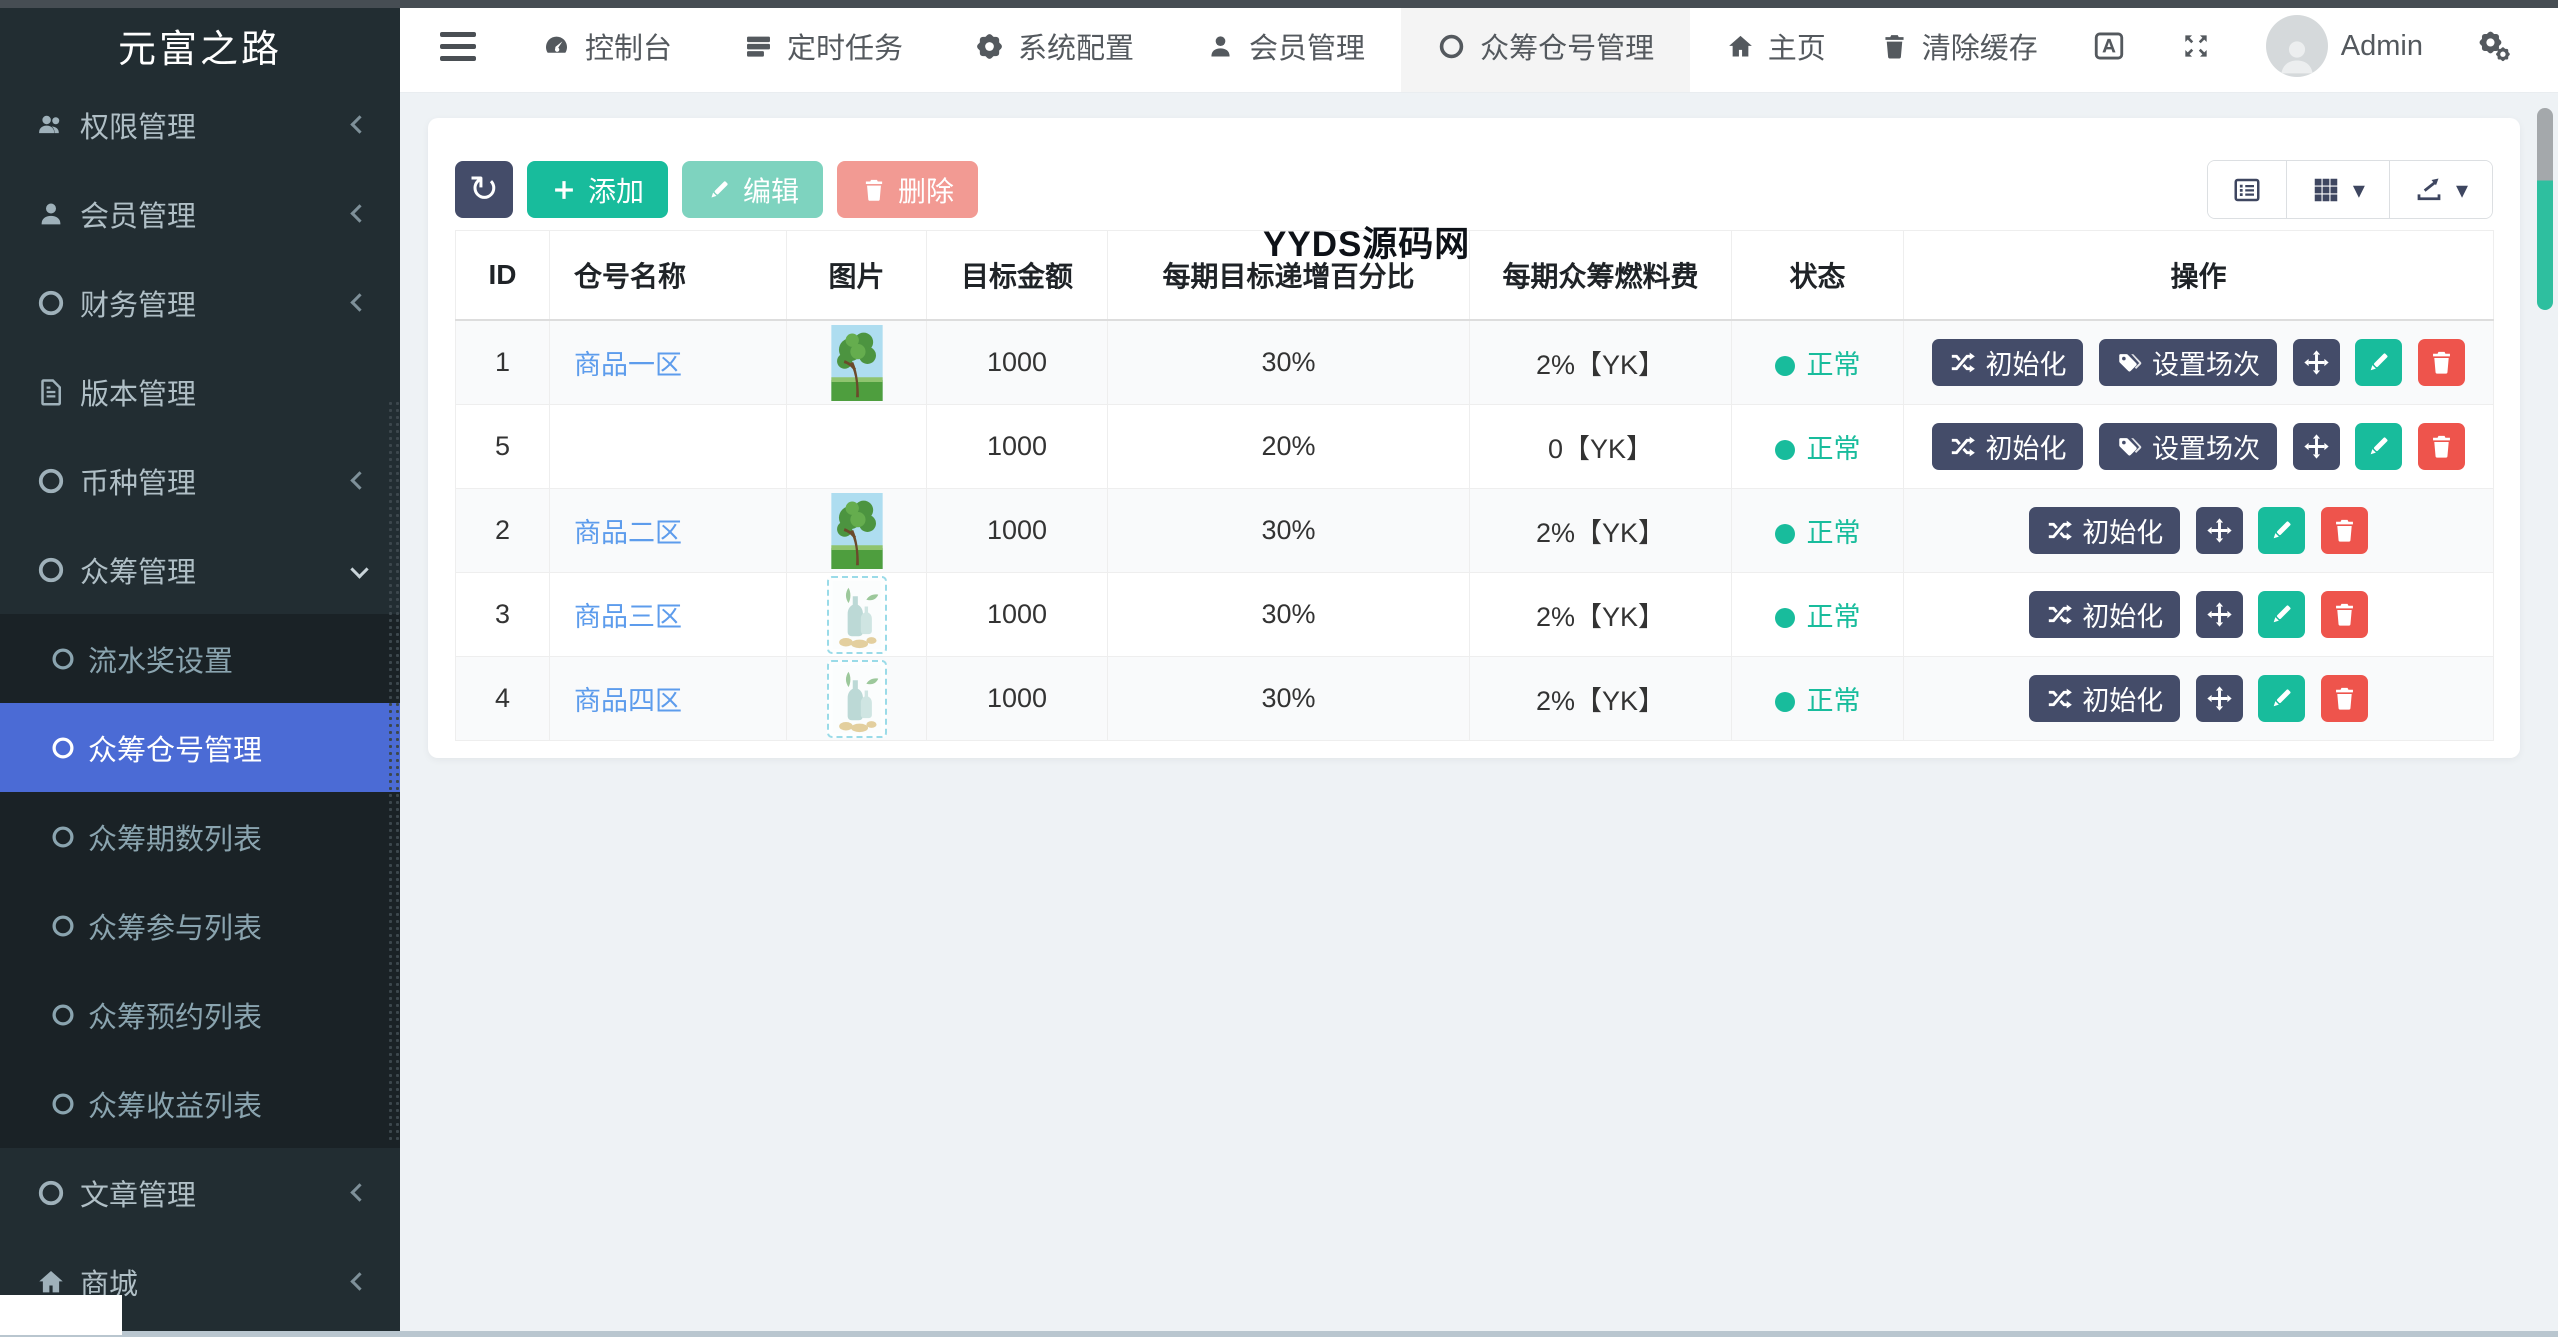 The width and height of the screenshot is (2558, 1337). I want to click on navbar-right: 主页 清除缓存 Admin, so click(2128, 46).